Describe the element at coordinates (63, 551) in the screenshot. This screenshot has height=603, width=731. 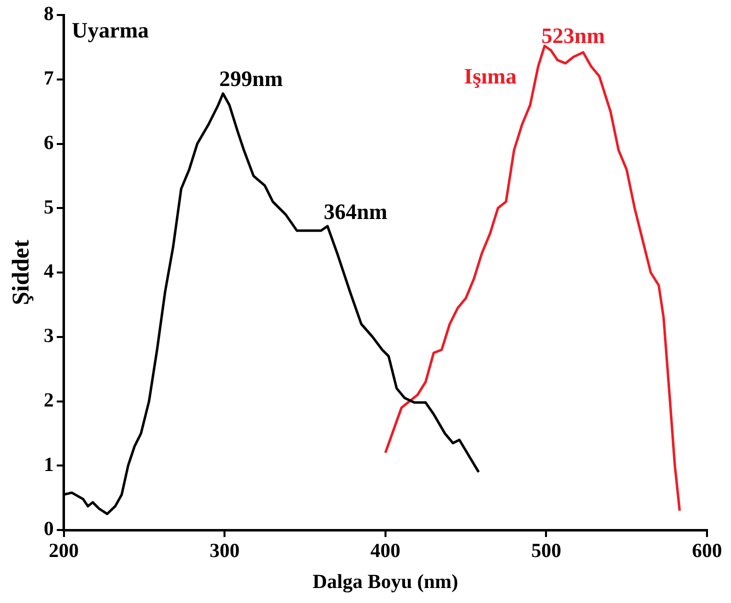
I see `x-tick-label: 200` at that location.